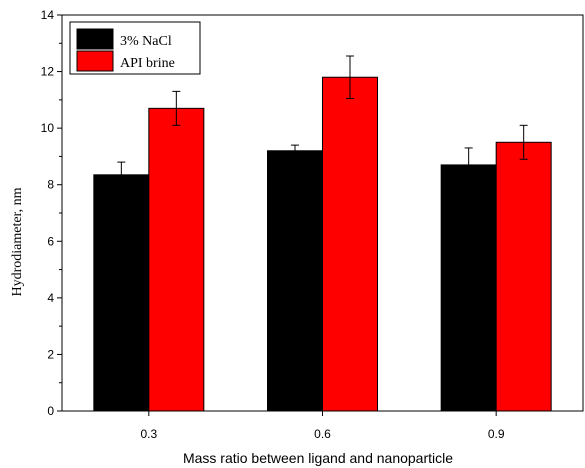 The height and width of the screenshot is (468, 585). I want to click on bar-3pct-nacl-0.6, so click(295, 281).